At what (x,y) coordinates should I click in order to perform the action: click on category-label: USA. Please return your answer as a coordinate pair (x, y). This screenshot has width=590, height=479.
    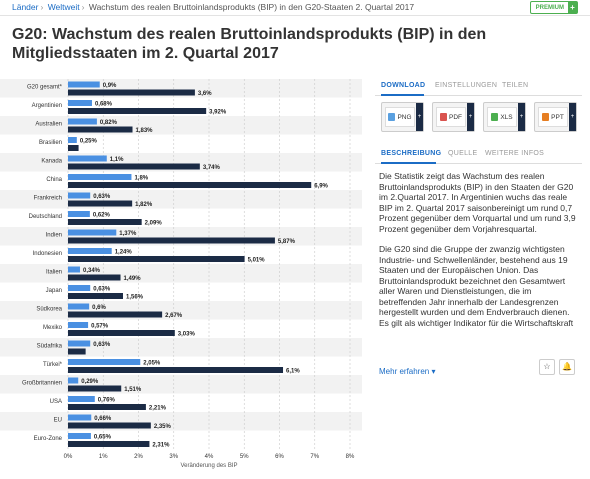
    Looking at the image, I should click on (56, 402).